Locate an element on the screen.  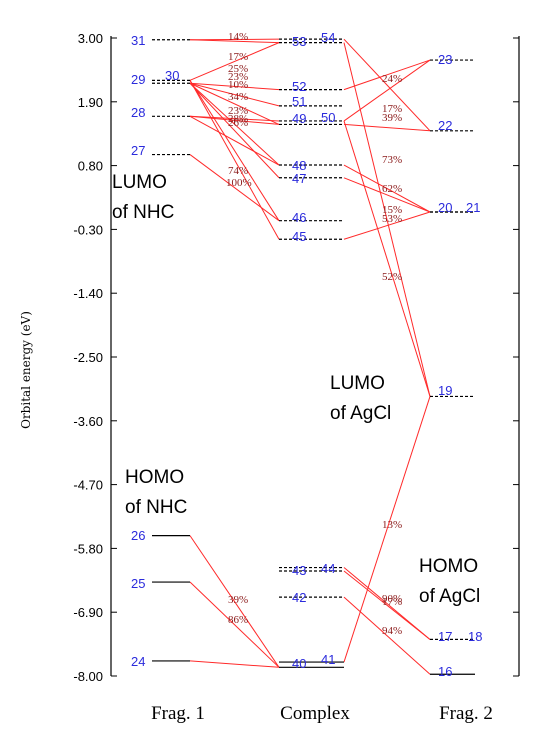
orbital-number-48: 48 is located at coordinates (299, 165).